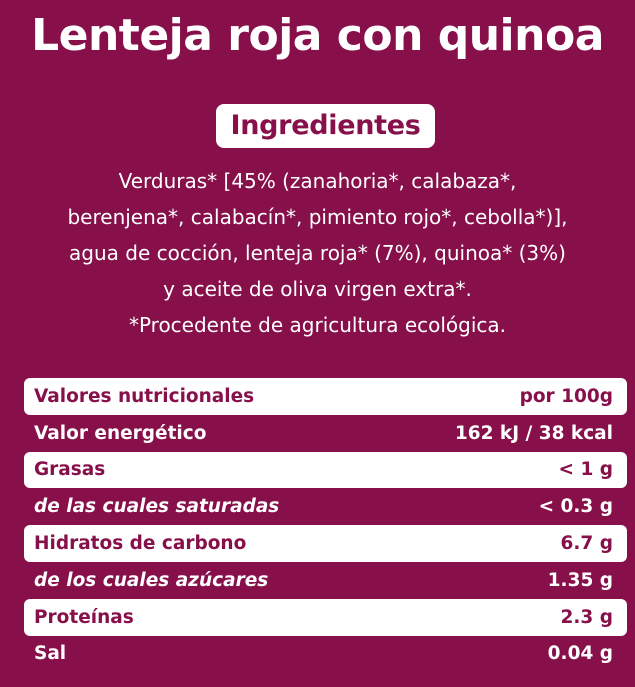 This screenshot has height=687, width=635. Describe the element at coordinates (120, 433) in the screenshot. I see `nutrition-label: Valor energético` at that location.